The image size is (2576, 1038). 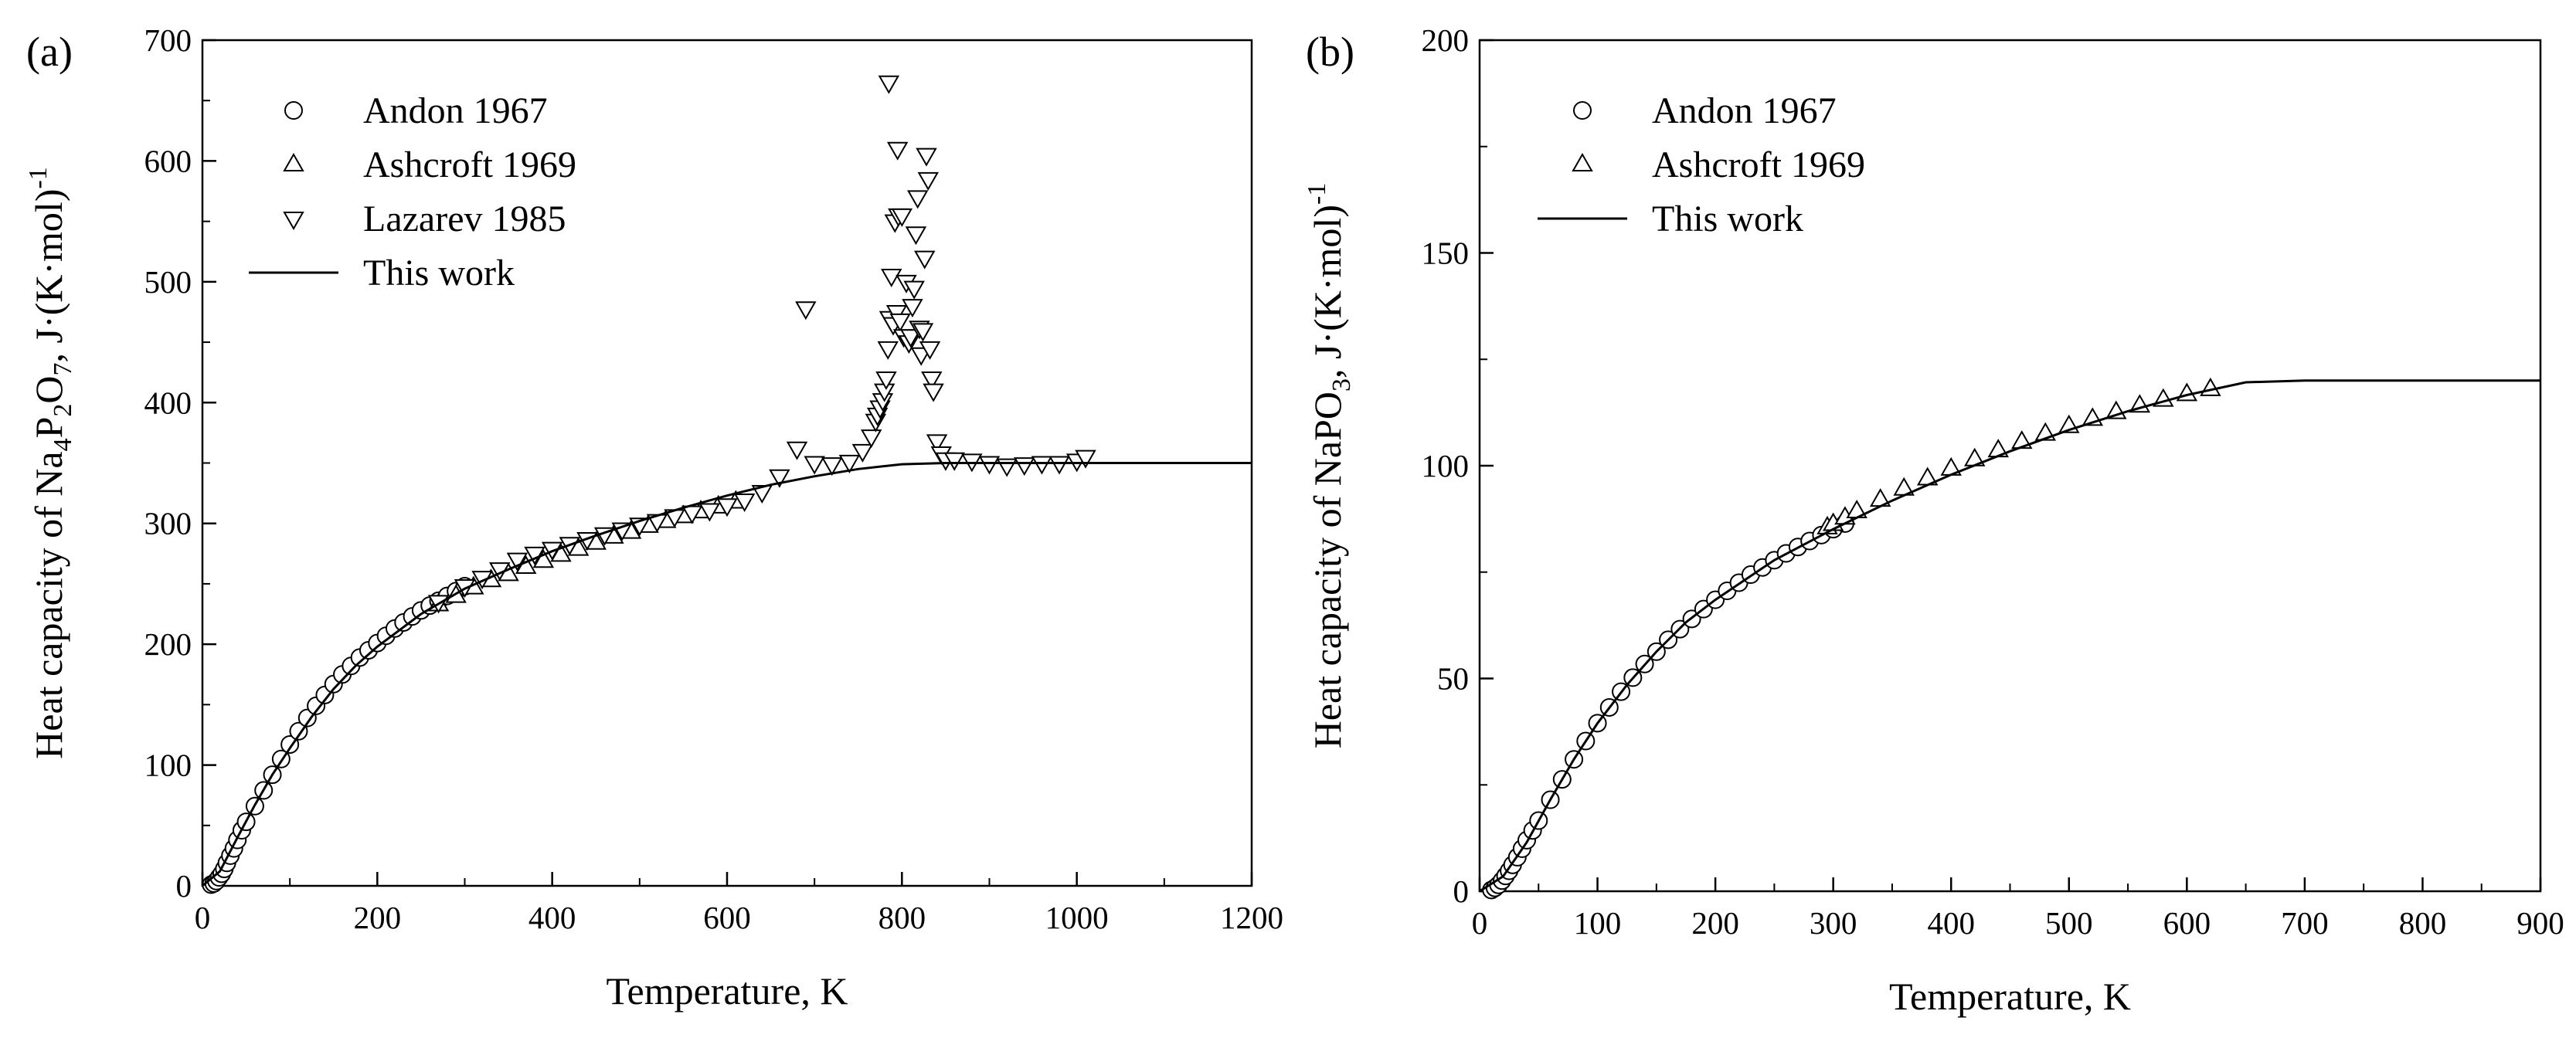 I want to click on legend-label: Lazarev 1985, so click(x=464, y=218).